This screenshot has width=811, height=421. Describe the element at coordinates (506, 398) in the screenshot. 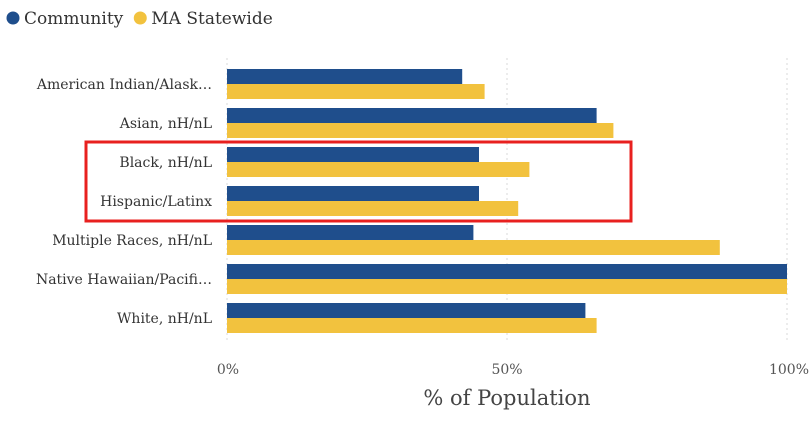

I see `x-axis-title: % of Population` at that location.